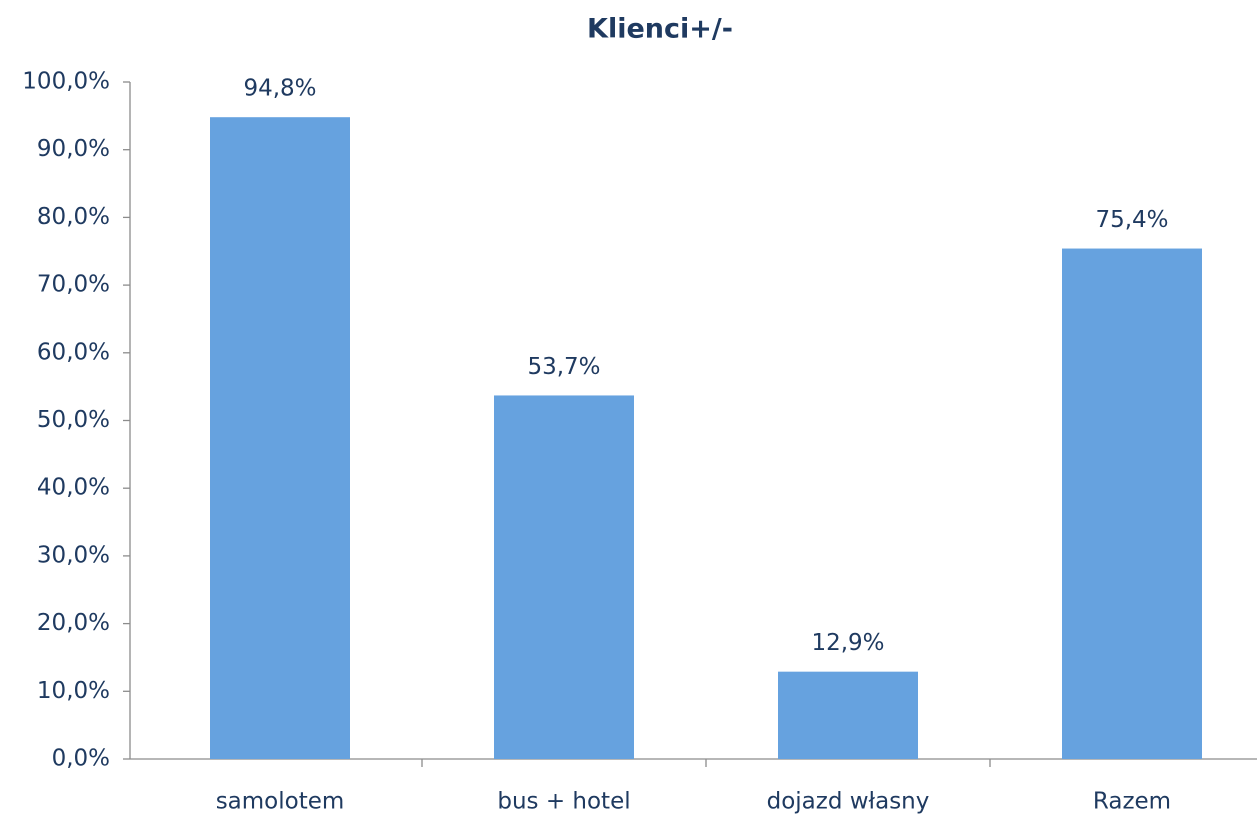  What do you see at coordinates (280, 802) in the screenshot?
I see `x-tick-label: samolotem` at bounding box center [280, 802].